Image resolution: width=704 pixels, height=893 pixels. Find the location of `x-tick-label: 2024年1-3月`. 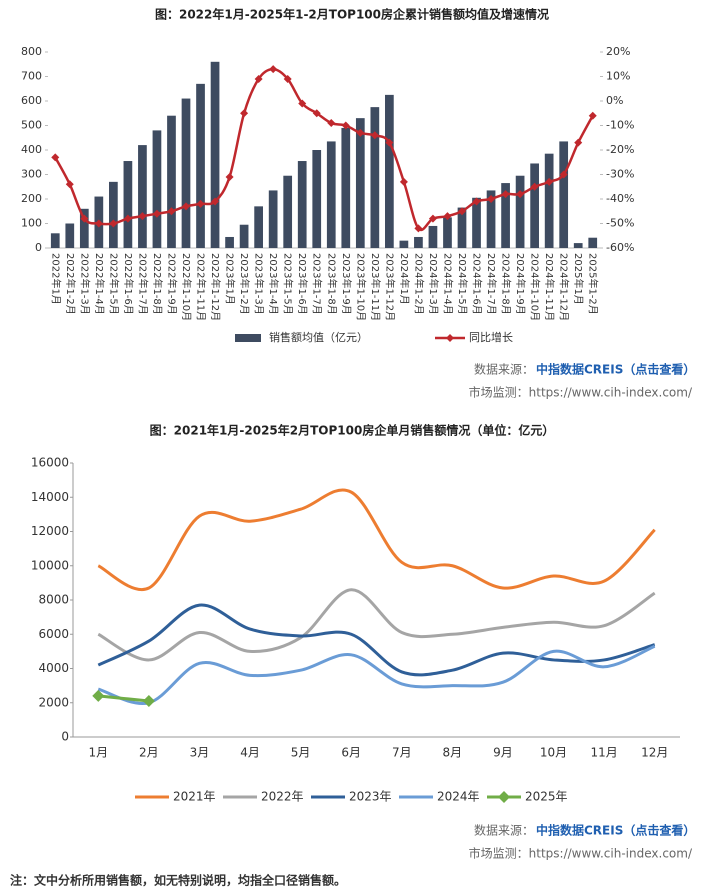

x-tick-label: 2024年1-3月 is located at coordinates (433, 284).